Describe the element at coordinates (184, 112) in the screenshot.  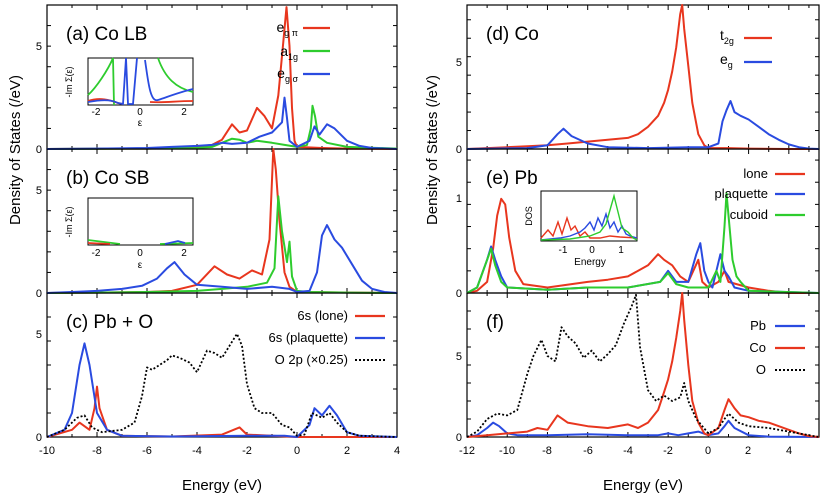
I see `inset-a-xtick-2: 2` at that location.